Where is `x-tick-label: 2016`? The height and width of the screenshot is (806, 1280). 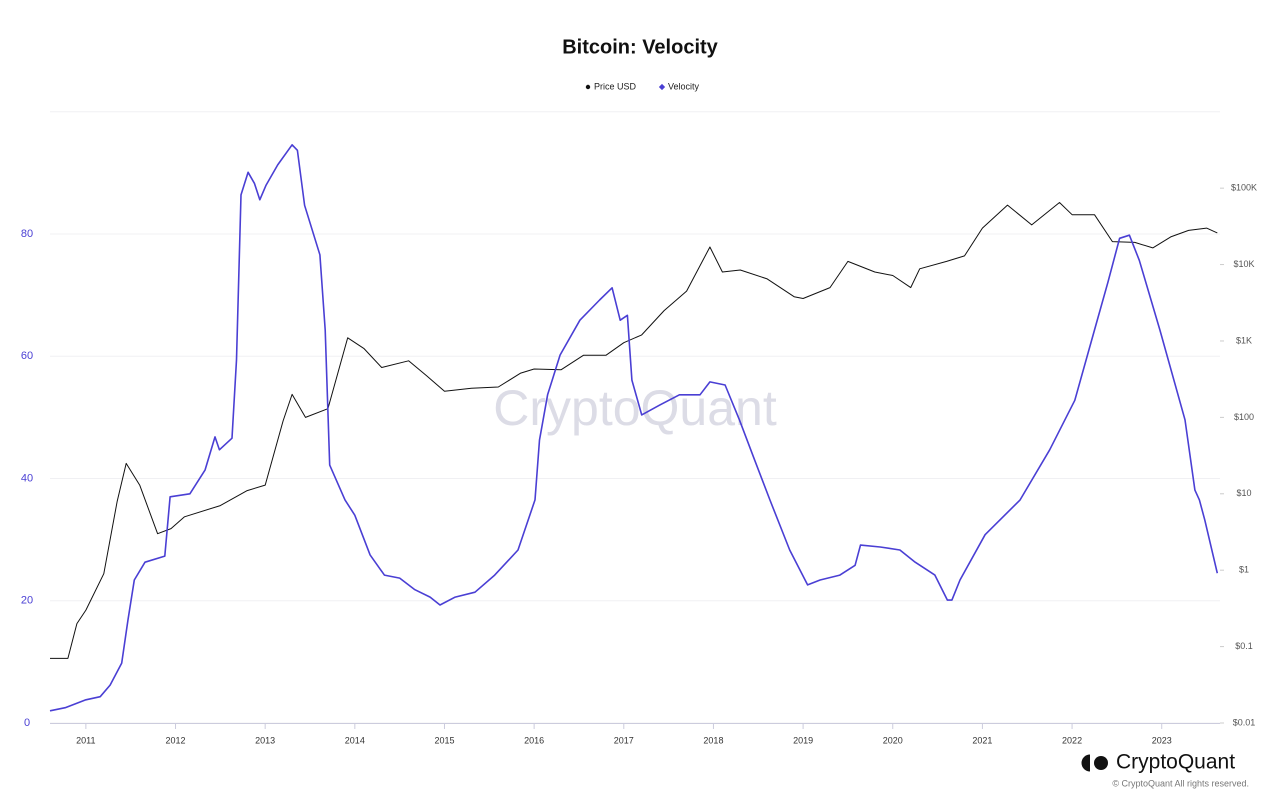 x-tick-label: 2016 is located at coordinates (534, 740).